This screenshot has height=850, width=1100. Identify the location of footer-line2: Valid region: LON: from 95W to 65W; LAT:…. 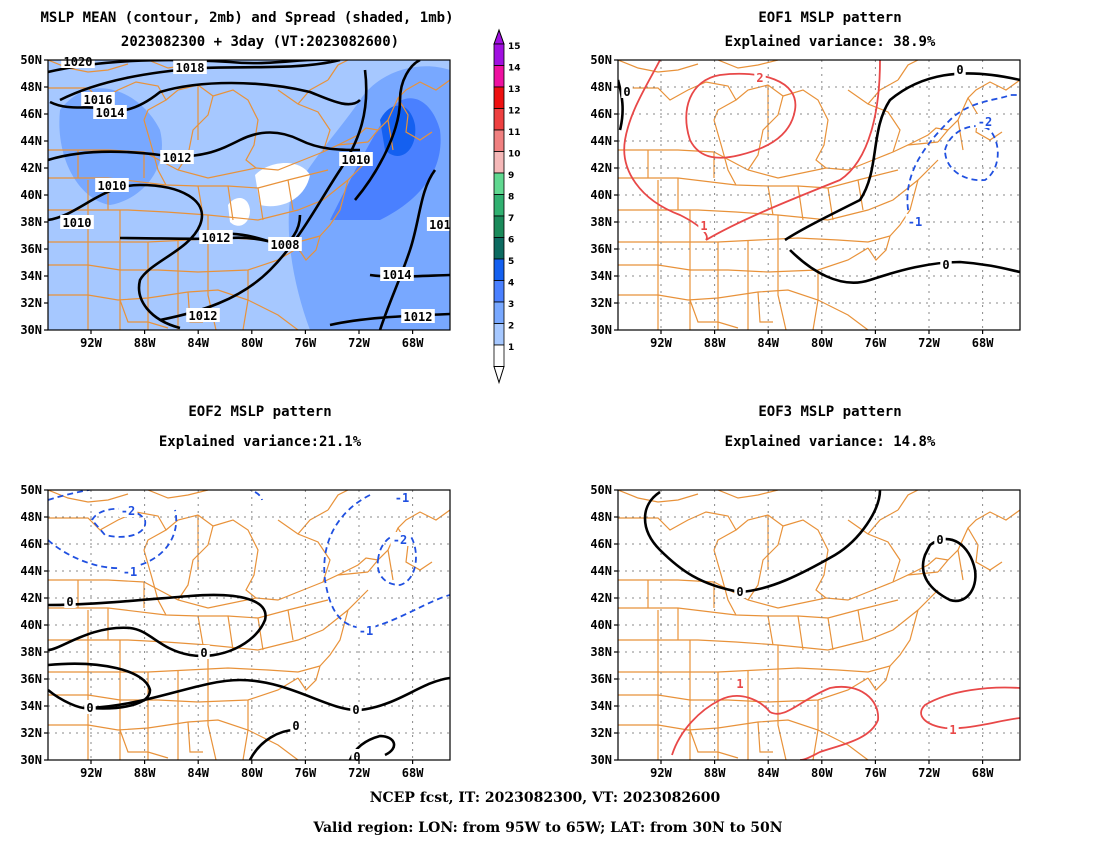
(548, 828).